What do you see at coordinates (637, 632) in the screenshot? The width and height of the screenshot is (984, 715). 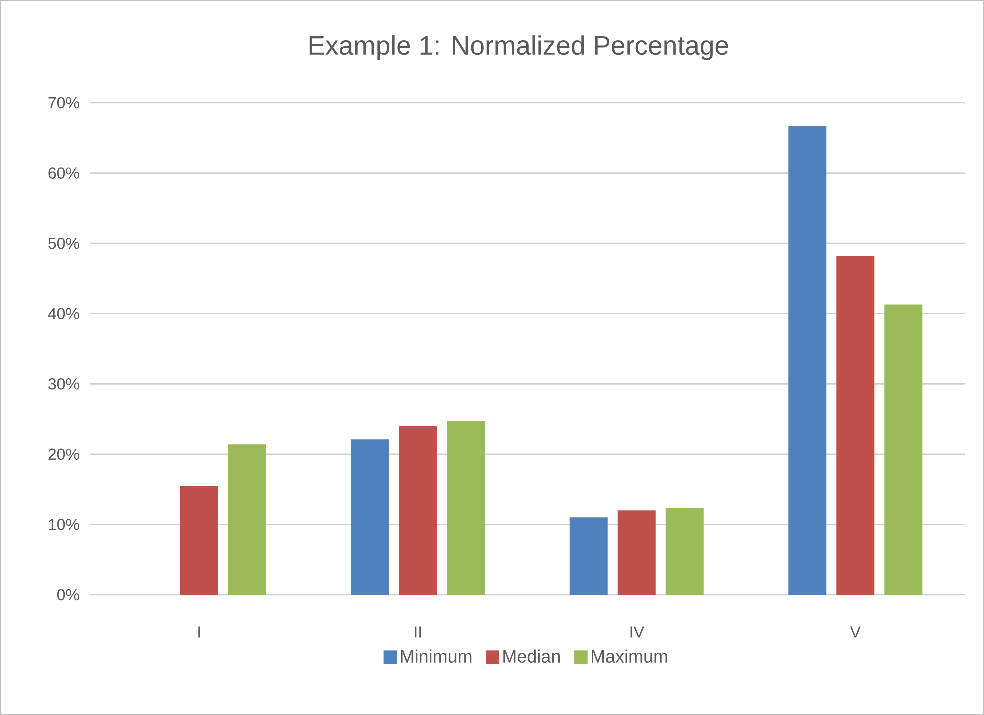 I see `x-tick-label: IV` at bounding box center [637, 632].